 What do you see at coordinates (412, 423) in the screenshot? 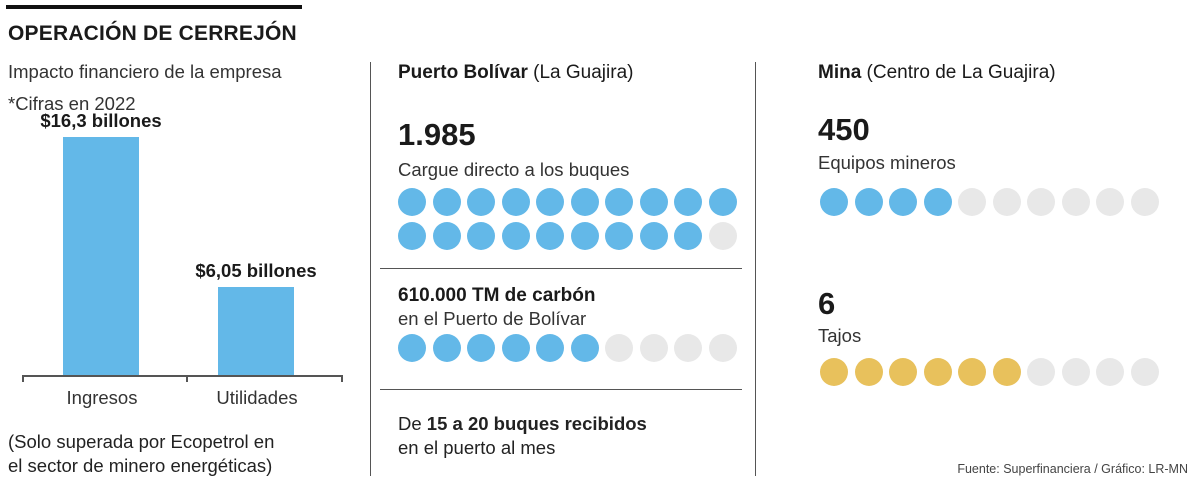
I see `puerto-stat3-prefix: De` at bounding box center [412, 423].